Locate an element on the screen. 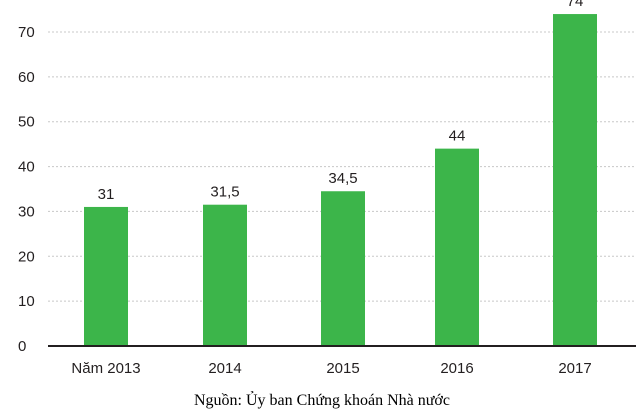  source-caption: Nguồn: Ủy ban Chứng khoán Nhà nước is located at coordinates (322, 400).